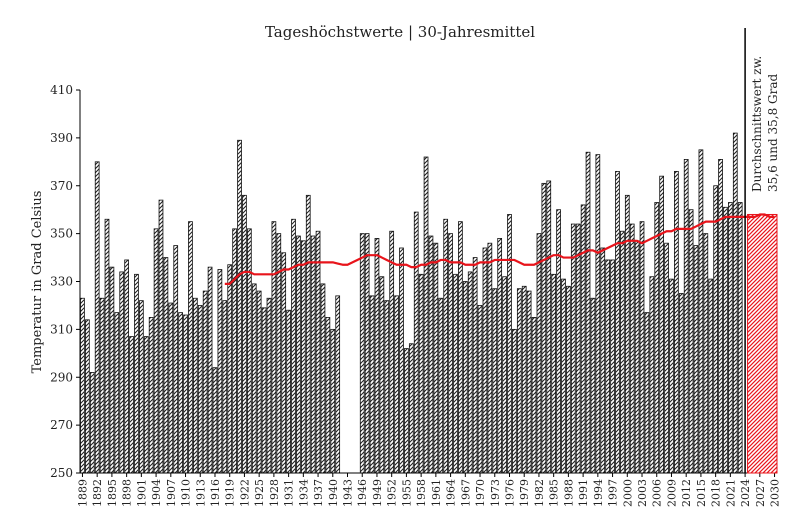 The height and width of the screenshot is (529, 800). Describe the element at coordinates (568, 493) in the screenshot. I see `x-tick-label: 1988` at that location.